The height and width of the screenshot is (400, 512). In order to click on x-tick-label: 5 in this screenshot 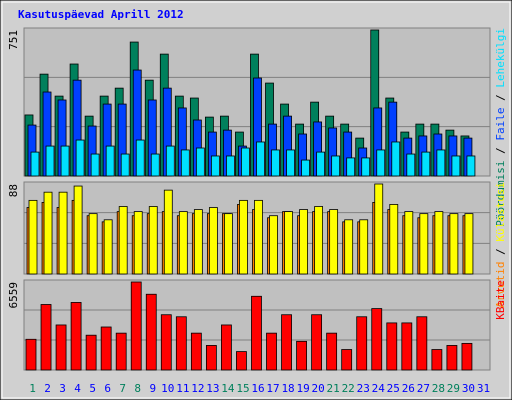, I will do `click(92, 388)`.